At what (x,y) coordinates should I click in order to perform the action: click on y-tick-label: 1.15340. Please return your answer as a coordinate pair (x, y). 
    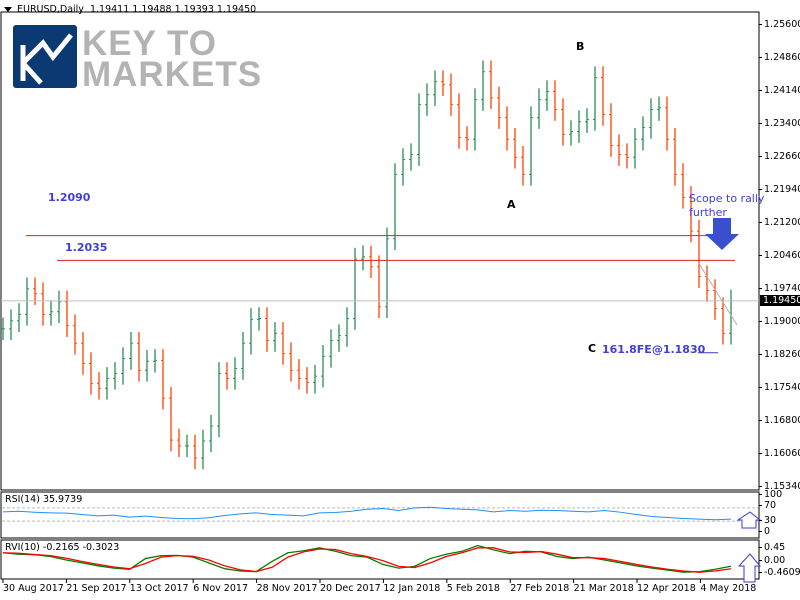
    Looking at the image, I should click on (779, 486).